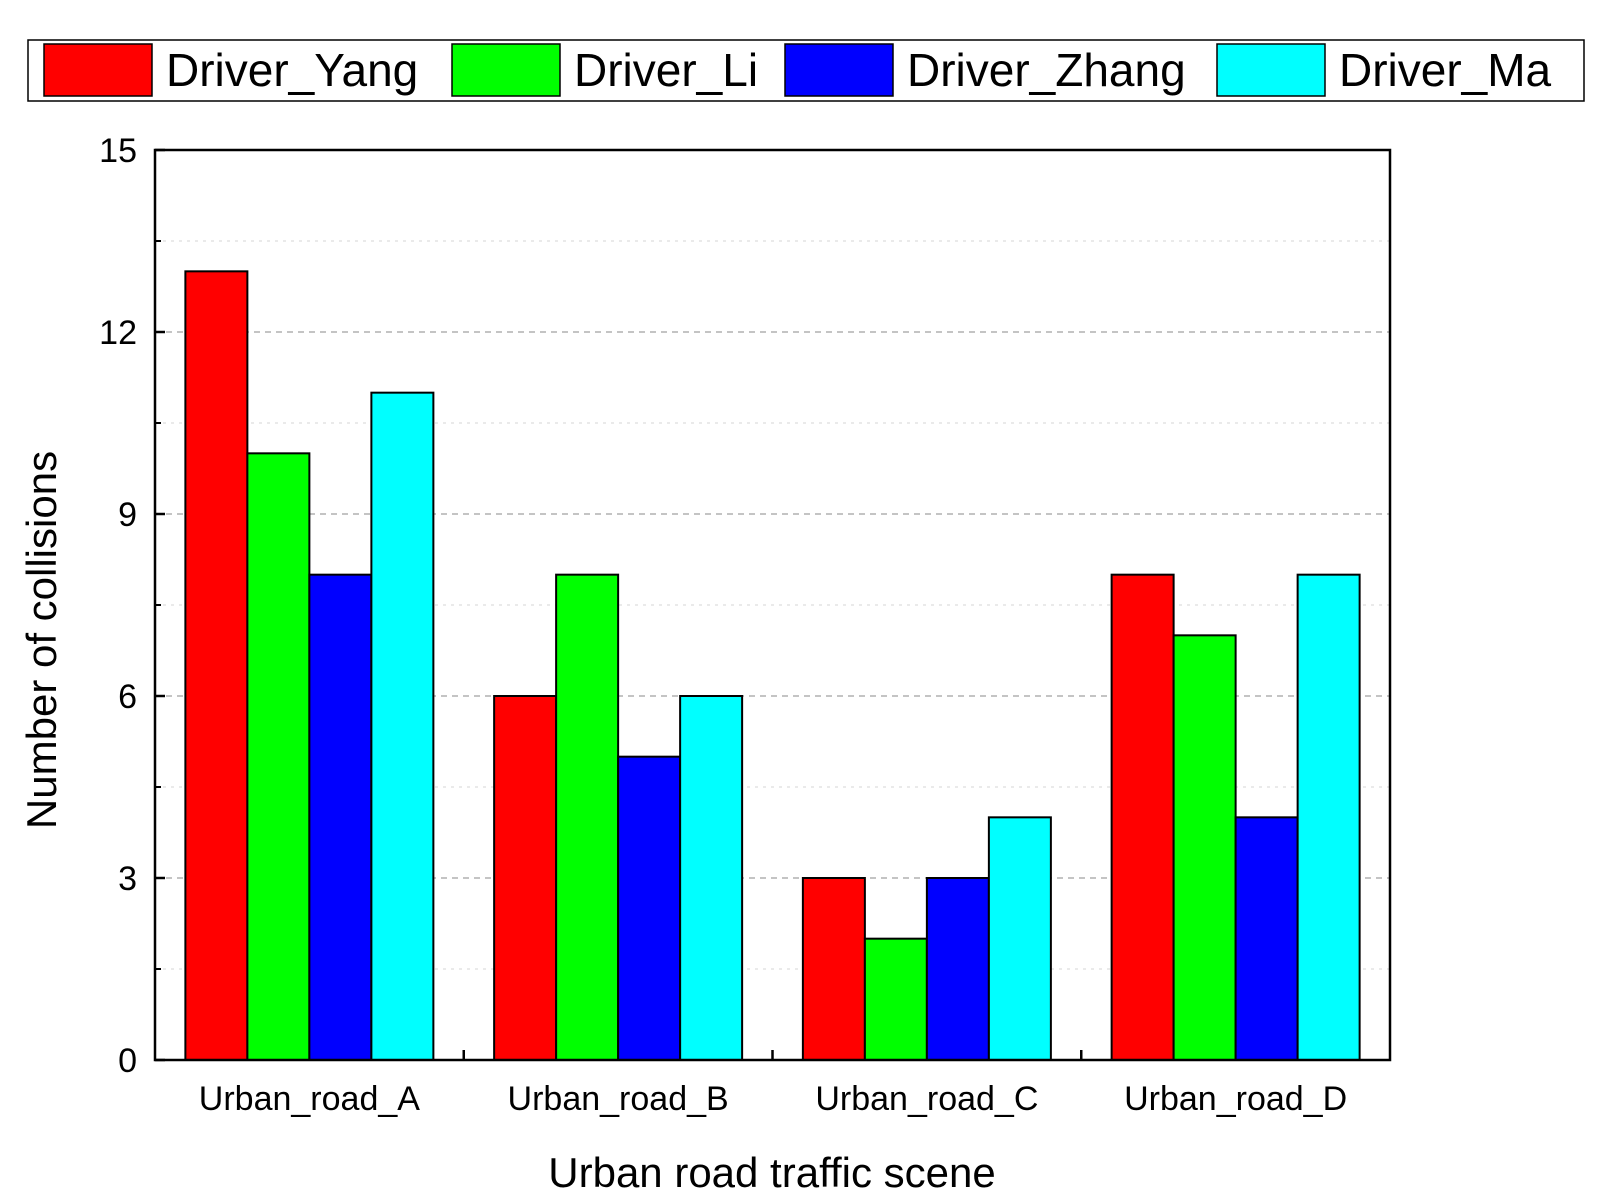 This screenshot has height=1200, width=1610. What do you see at coordinates (1271, 70) in the screenshot?
I see `legend-swatch-driver-ma` at bounding box center [1271, 70].